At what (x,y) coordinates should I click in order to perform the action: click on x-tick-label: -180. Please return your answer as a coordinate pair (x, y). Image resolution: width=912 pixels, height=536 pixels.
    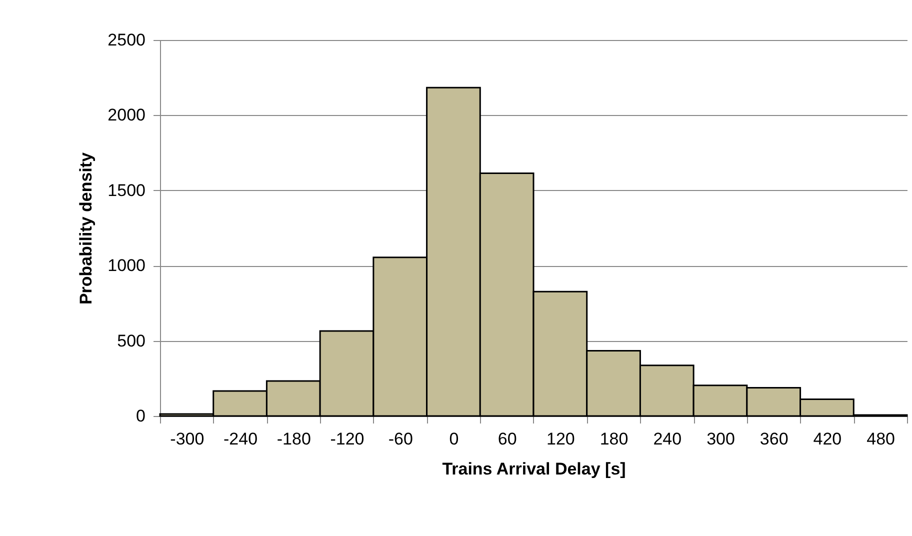
    Looking at the image, I should click on (293, 439).